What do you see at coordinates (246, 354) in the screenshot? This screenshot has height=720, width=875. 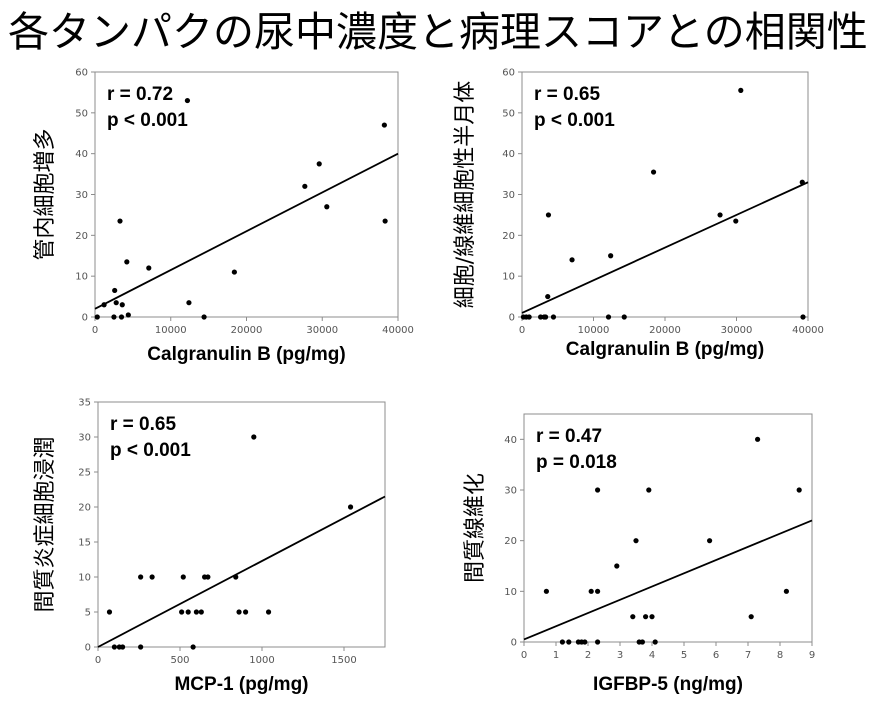 I see `x-axis-label: Calgranulin B (pg/mg)` at bounding box center [246, 354].